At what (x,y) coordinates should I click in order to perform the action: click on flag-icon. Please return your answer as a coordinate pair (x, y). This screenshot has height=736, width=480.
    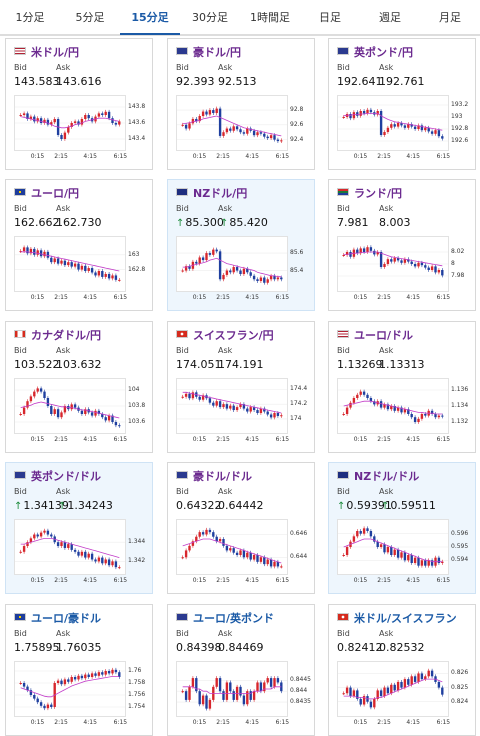
    Looking at the image, I should click on (343, 192).